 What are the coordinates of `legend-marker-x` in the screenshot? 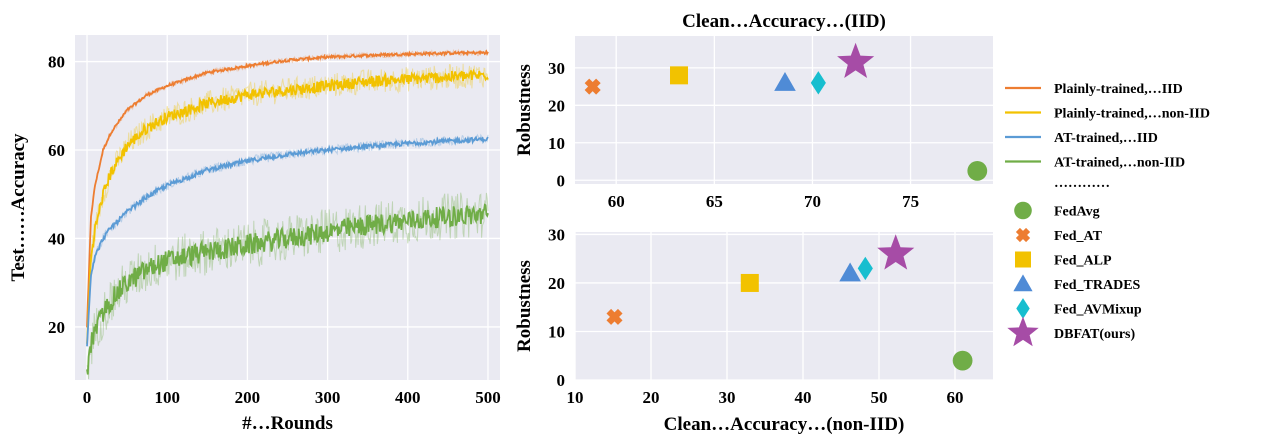 It's located at (1023, 235).